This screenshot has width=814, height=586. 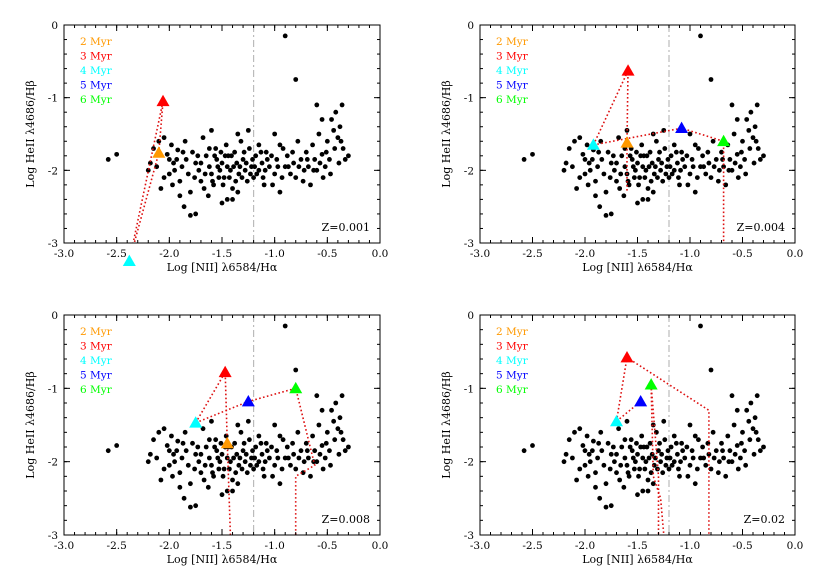 What do you see at coordinates (628, 411) in the screenshot?
I see `model-track` at bounding box center [628, 411].